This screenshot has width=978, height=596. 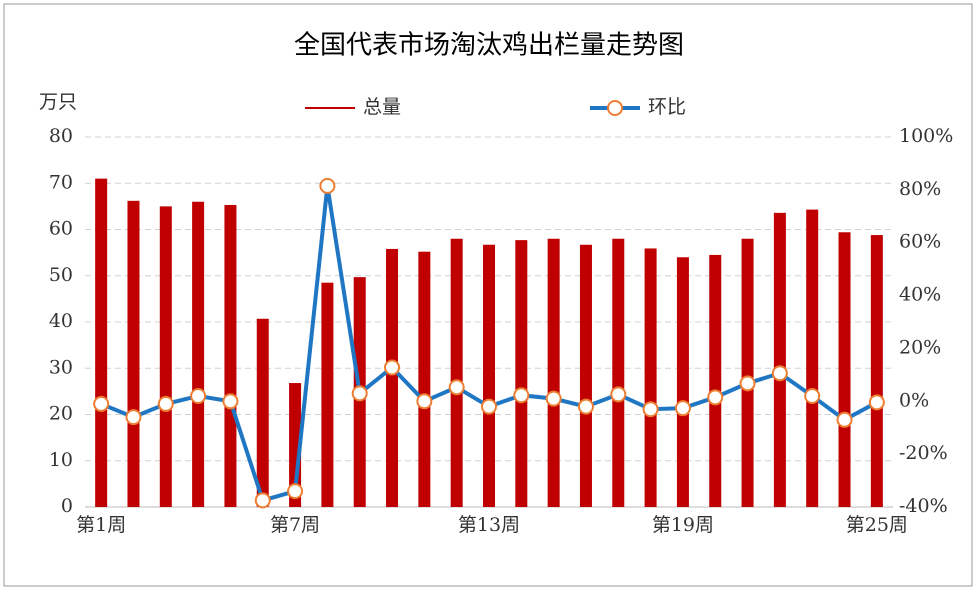 I want to click on y-tick-label: 80, so click(x=61, y=136).